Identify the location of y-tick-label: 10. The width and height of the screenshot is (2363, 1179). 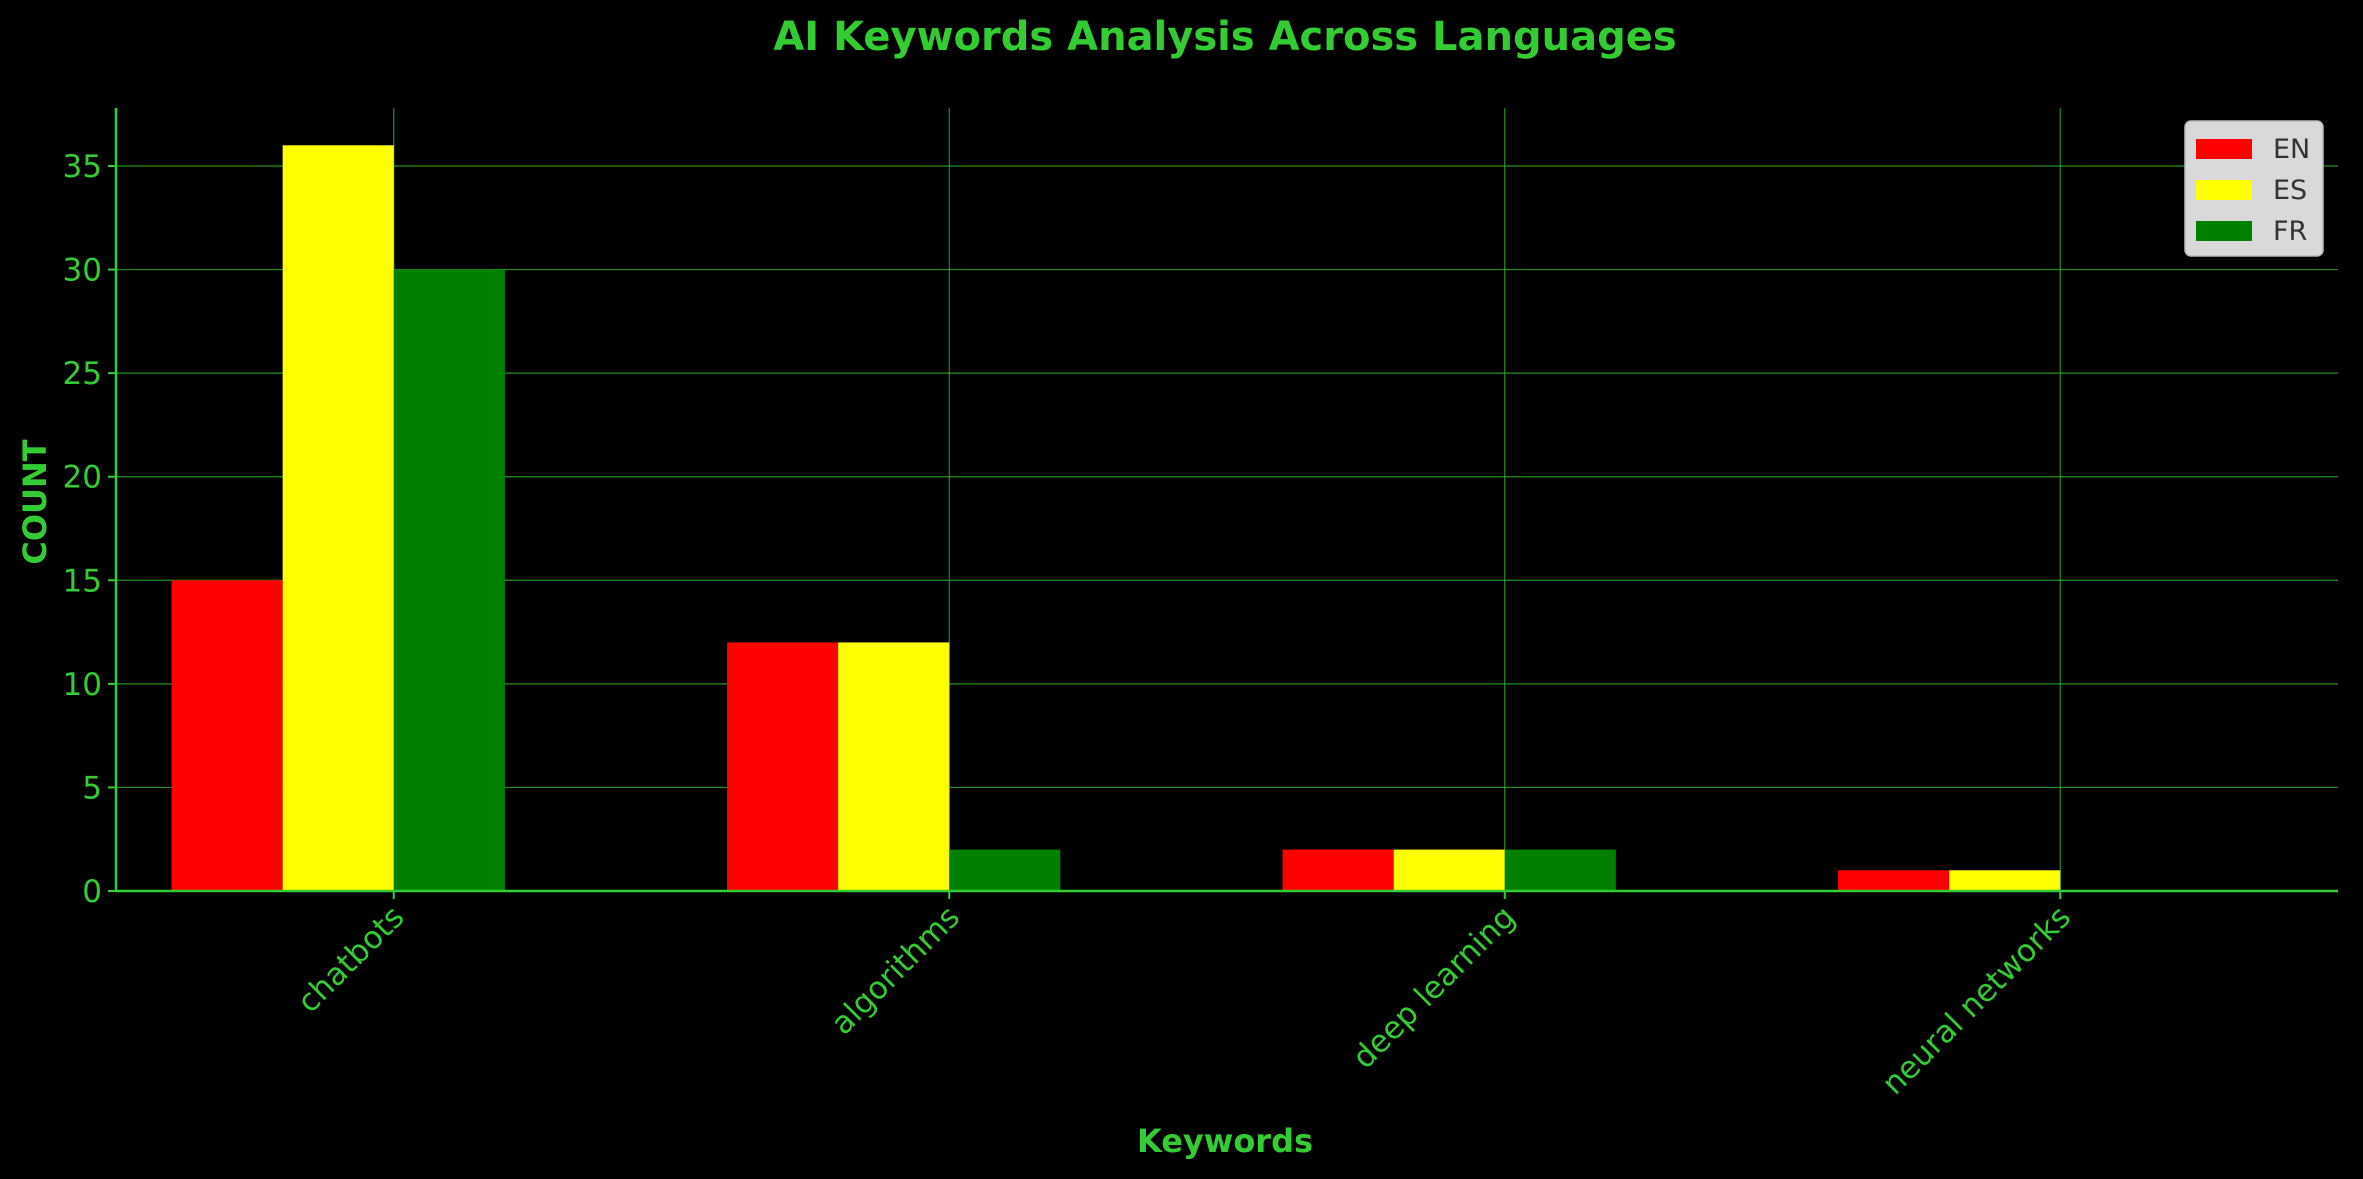
(82, 685).